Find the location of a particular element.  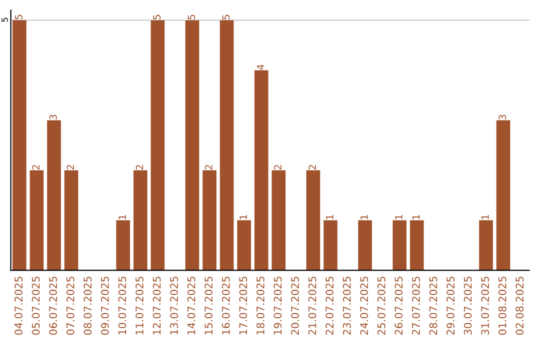

x-tick-label: 07.07.2025 is located at coordinates (70, 305).